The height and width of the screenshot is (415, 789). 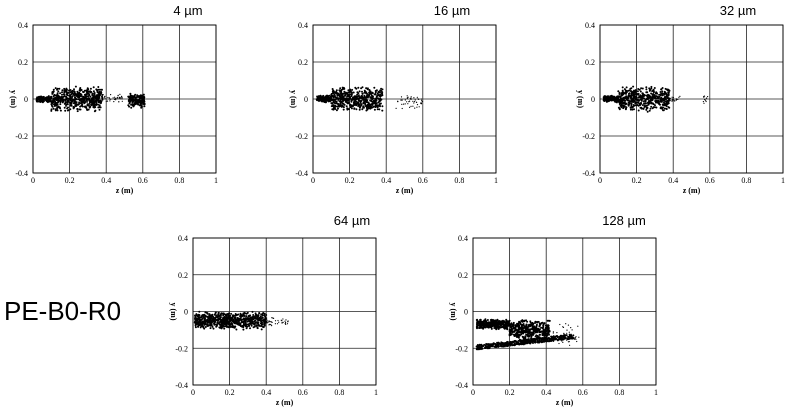 I want to click on y-tick-label: 0.4, so click(x=23, y=25).